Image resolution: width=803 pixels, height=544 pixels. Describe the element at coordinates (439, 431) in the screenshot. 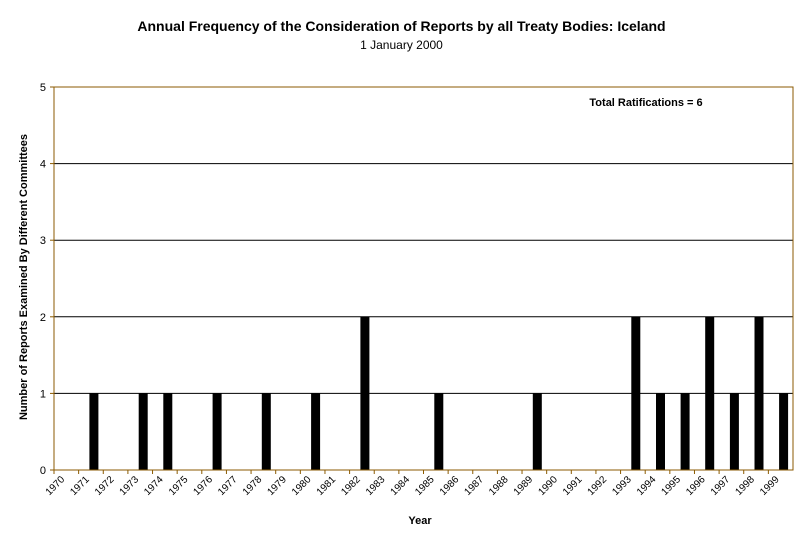

I see `bar-1985` at that location.